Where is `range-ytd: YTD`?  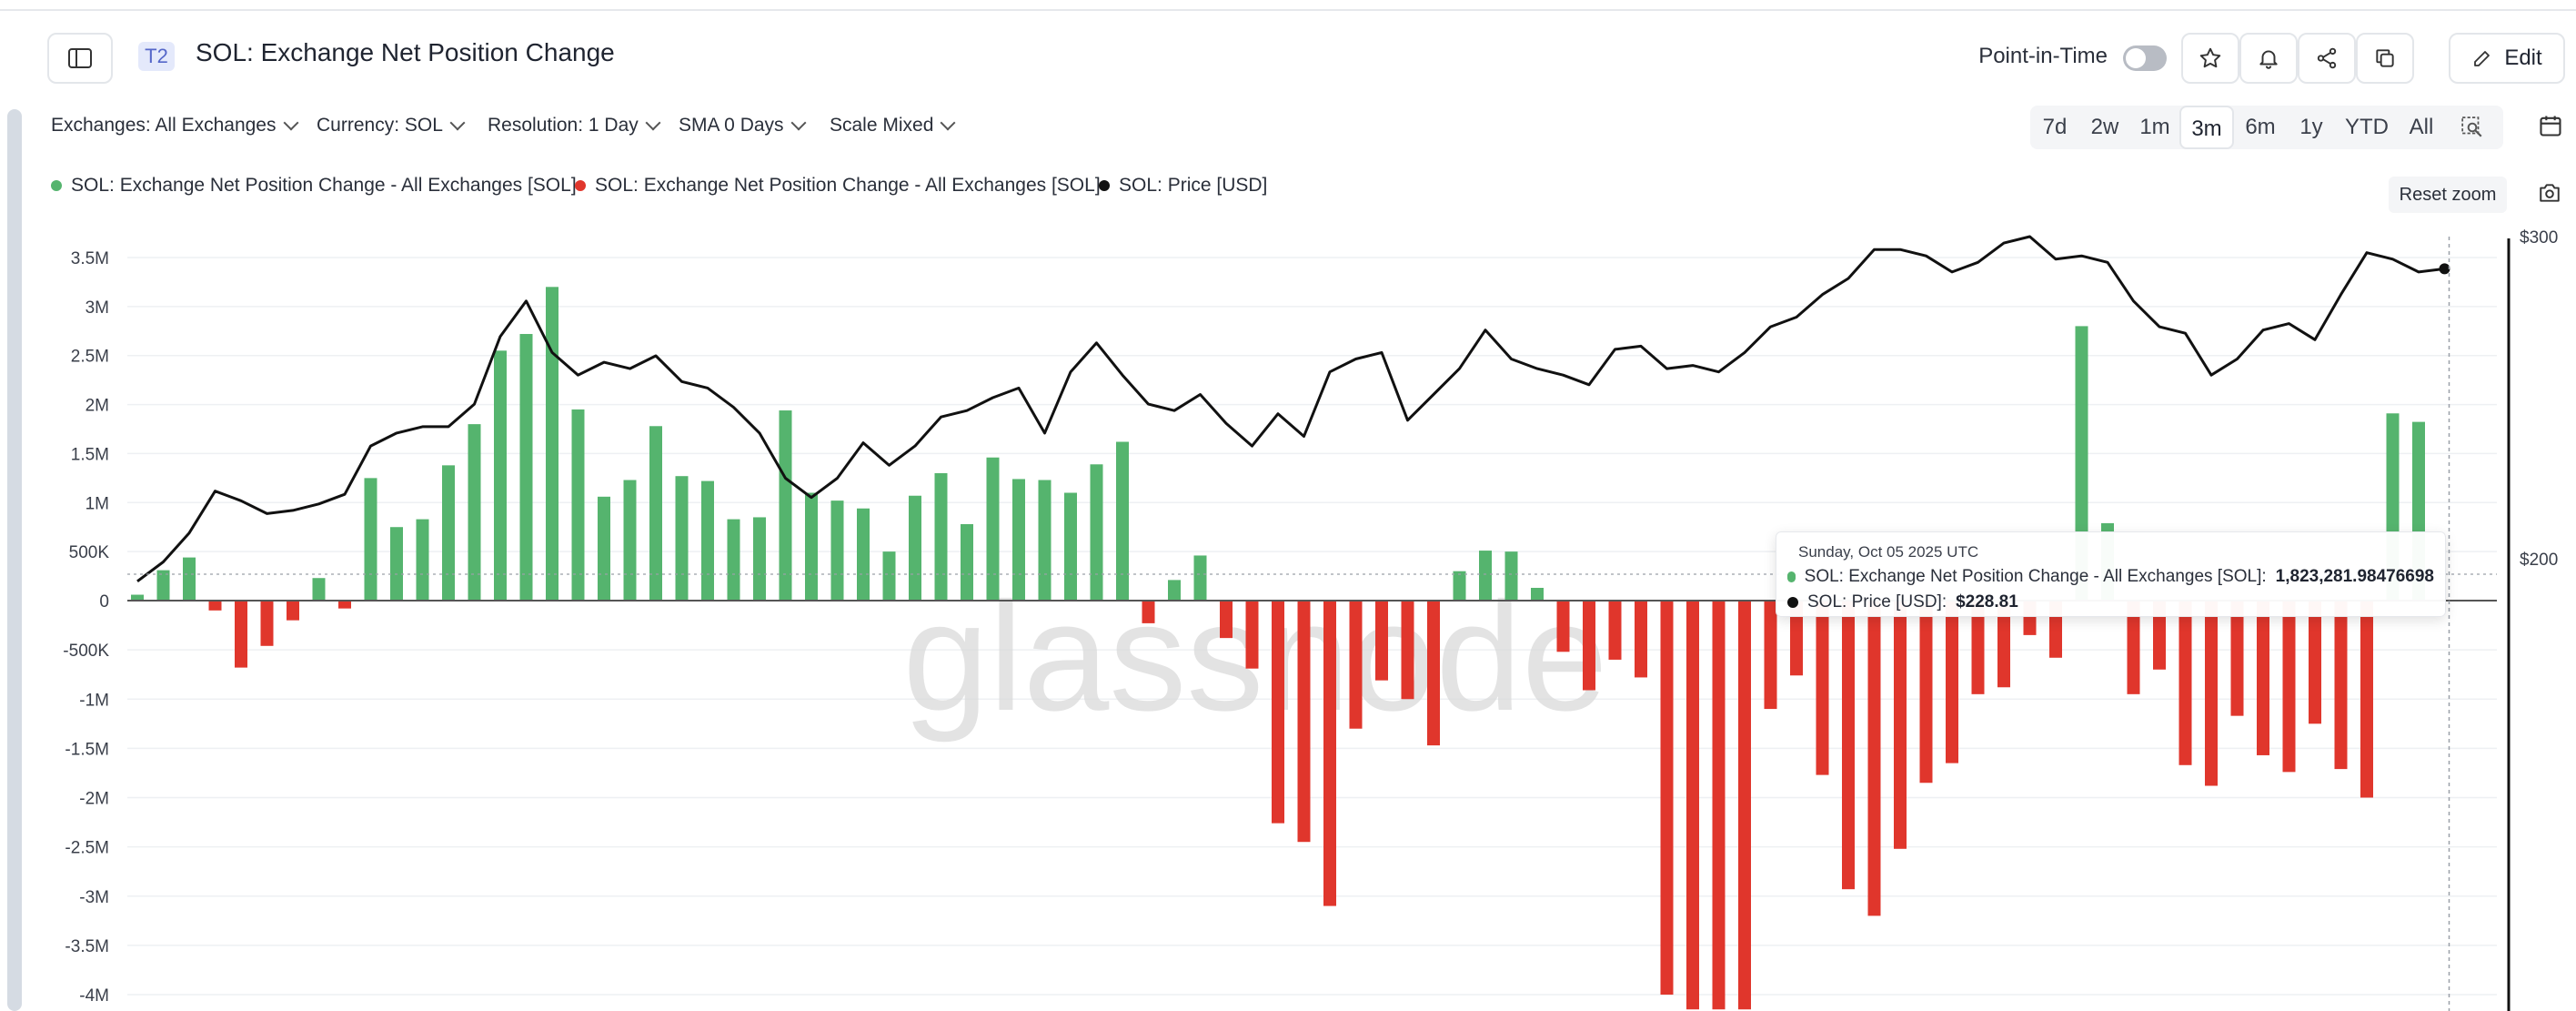 range-ytd: YTD is located at coordinates (2367, 127).